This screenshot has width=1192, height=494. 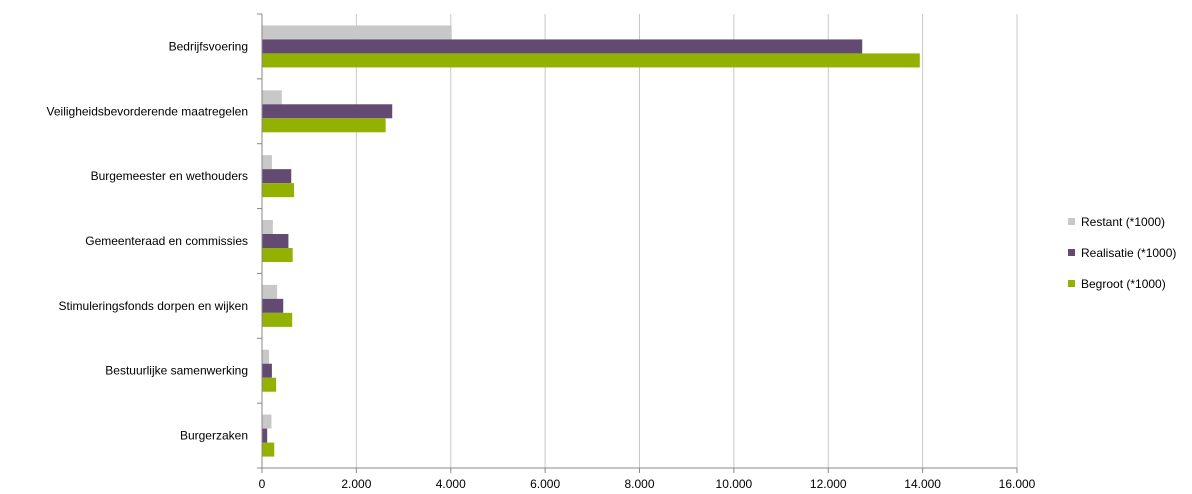 What do you see at coordinates (356, 484) in the screenshot?
I see `x-tick-label: 2.000` at bounding box center [356, 484].